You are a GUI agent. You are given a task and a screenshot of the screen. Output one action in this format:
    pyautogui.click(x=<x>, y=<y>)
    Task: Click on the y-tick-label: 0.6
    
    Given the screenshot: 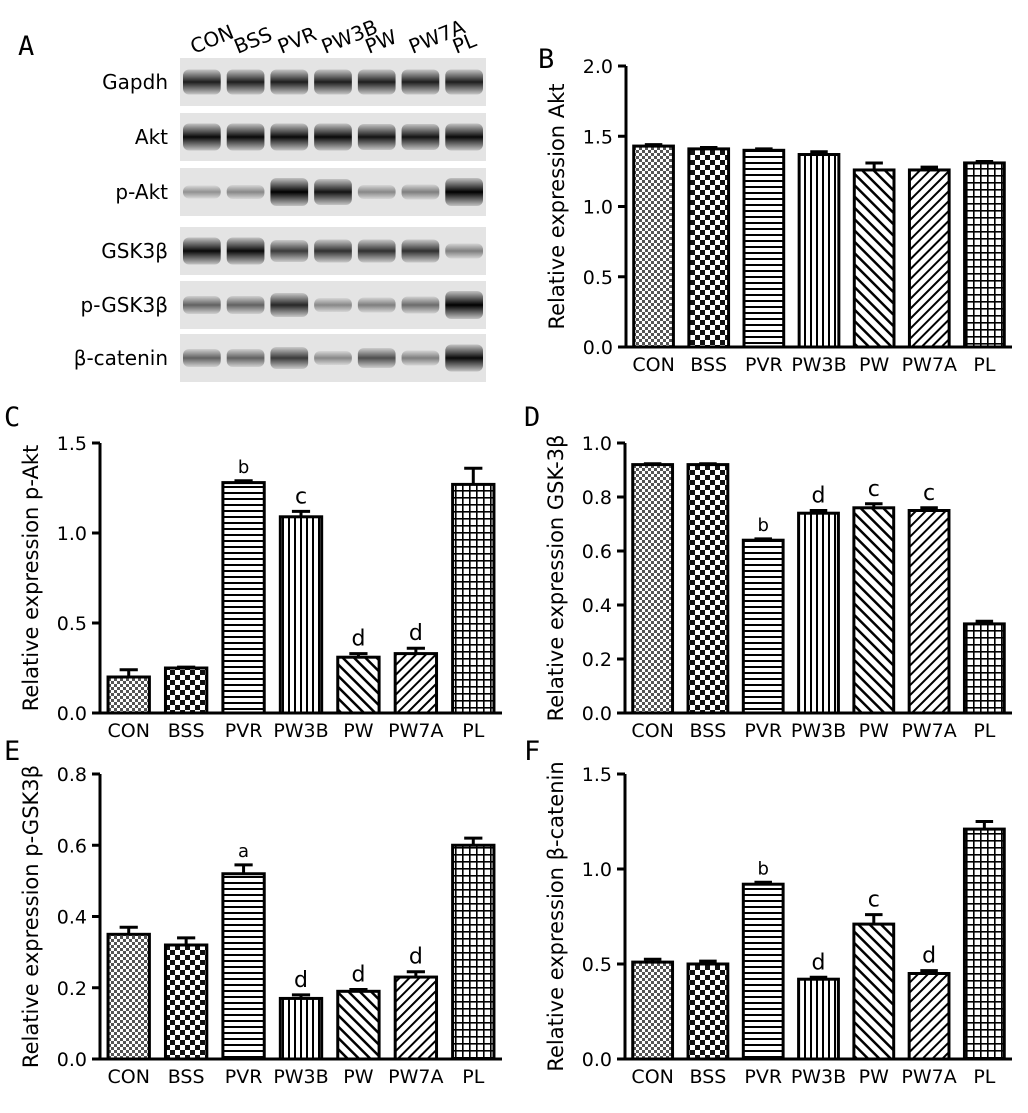 What is the action you would take?
    pyautogui.click(x=72, y=846)
    